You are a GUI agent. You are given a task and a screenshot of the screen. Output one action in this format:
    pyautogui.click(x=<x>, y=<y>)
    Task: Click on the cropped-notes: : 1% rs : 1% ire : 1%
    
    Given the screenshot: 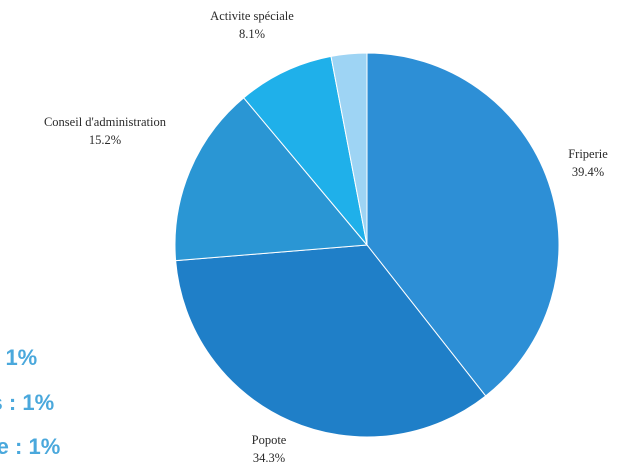 What is the action you would take?
    pyautogui.click(x=50, y=404)
    